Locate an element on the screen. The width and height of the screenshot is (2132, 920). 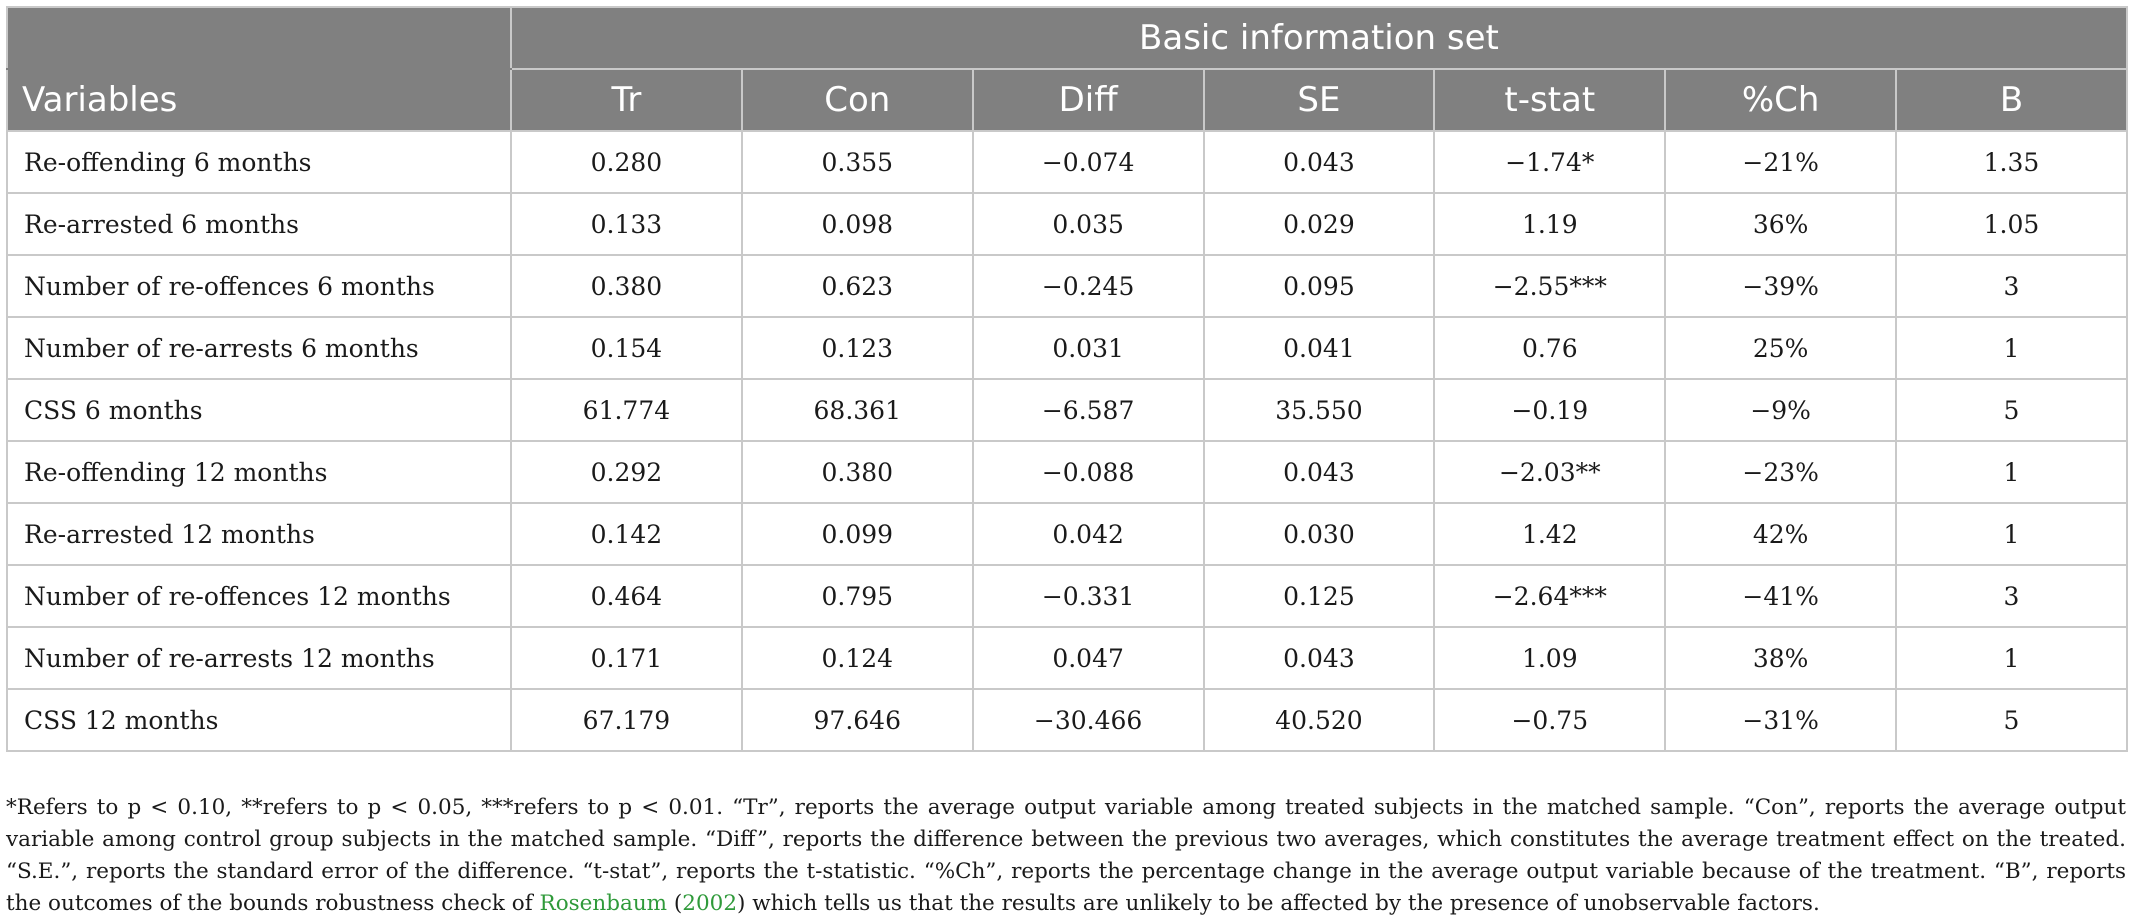
pct-change-cell: 38% is located at coordinates (1781, 658).